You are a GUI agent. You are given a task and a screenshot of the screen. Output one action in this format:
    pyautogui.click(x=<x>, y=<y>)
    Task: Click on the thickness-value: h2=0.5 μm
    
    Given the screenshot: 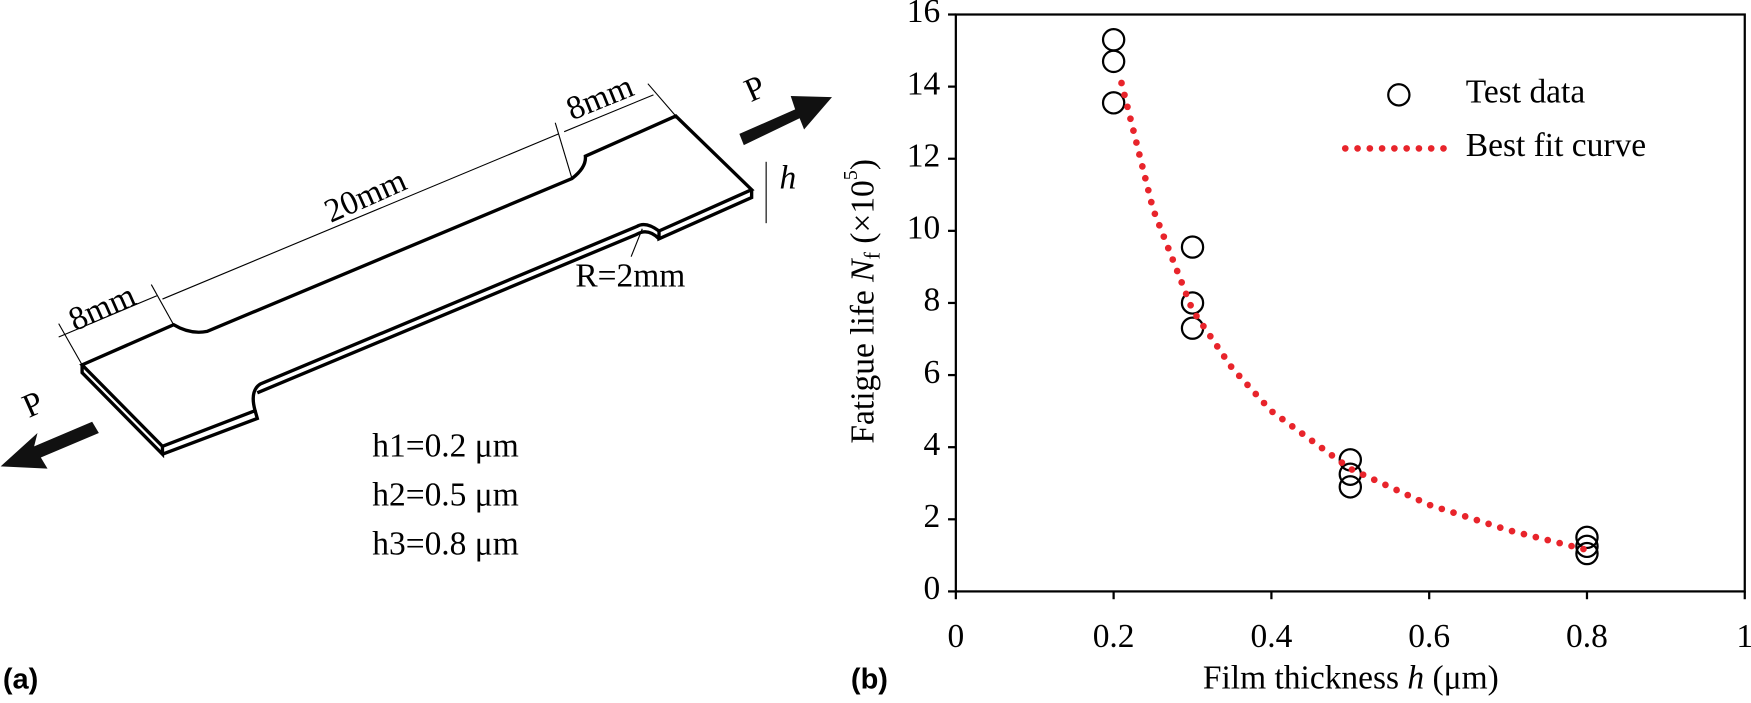 What is the action you would take?
    pyautogui.click(x=445, y=494)
    